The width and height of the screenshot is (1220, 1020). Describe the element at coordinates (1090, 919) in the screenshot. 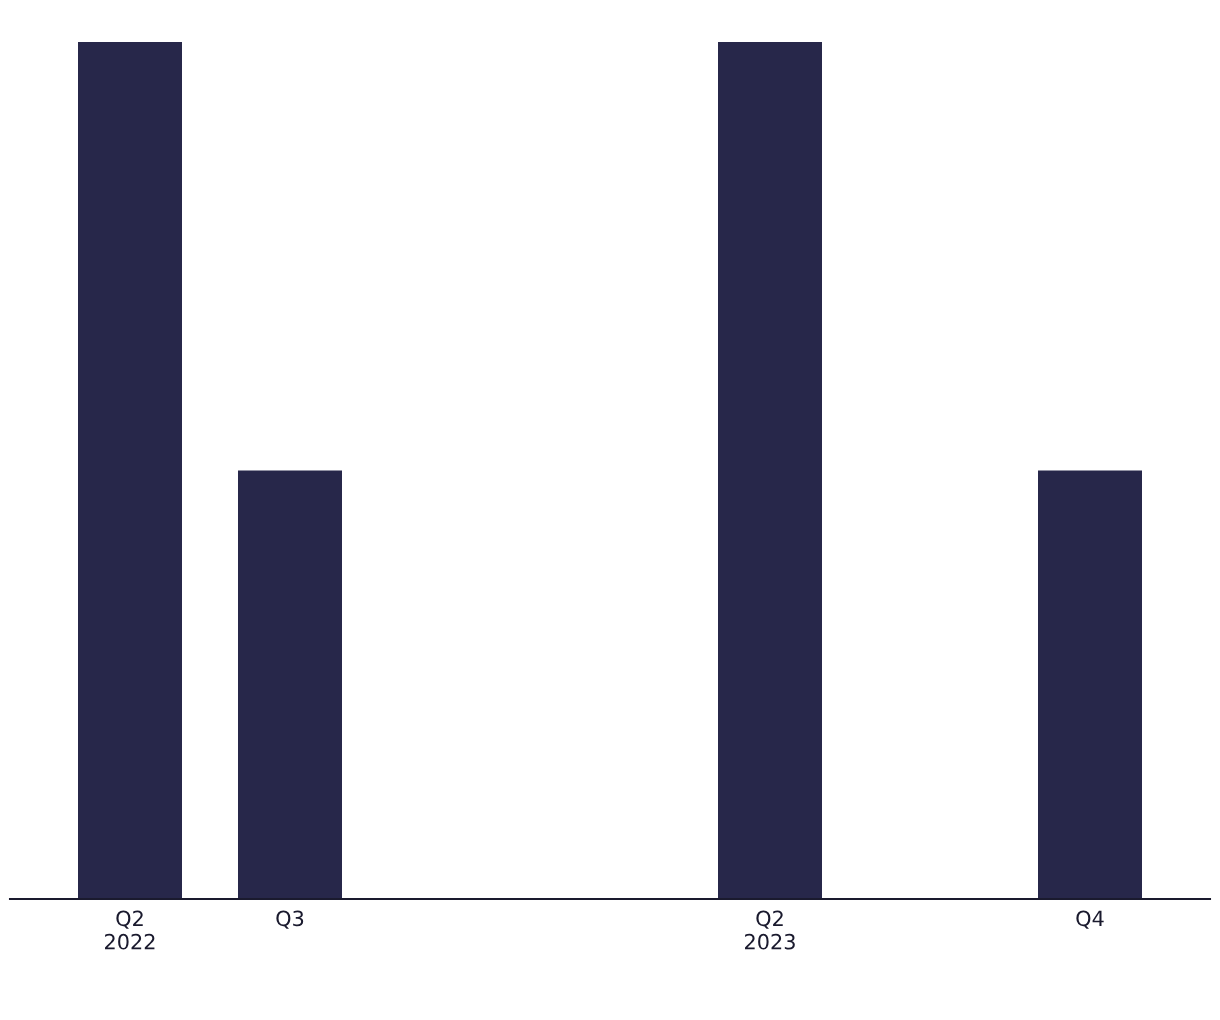

I see `x-tick-label: Q4` at that location.